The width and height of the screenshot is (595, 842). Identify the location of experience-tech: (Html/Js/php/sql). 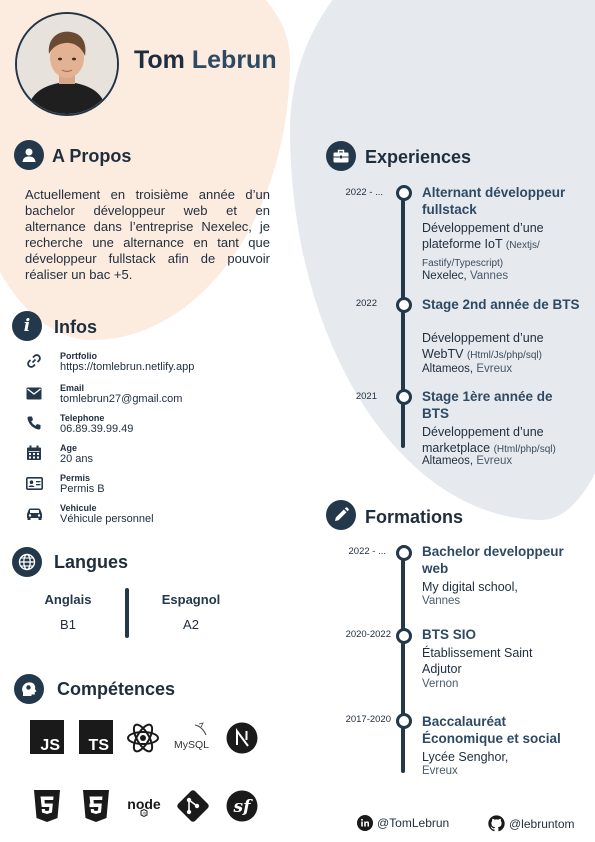
(504, 355).